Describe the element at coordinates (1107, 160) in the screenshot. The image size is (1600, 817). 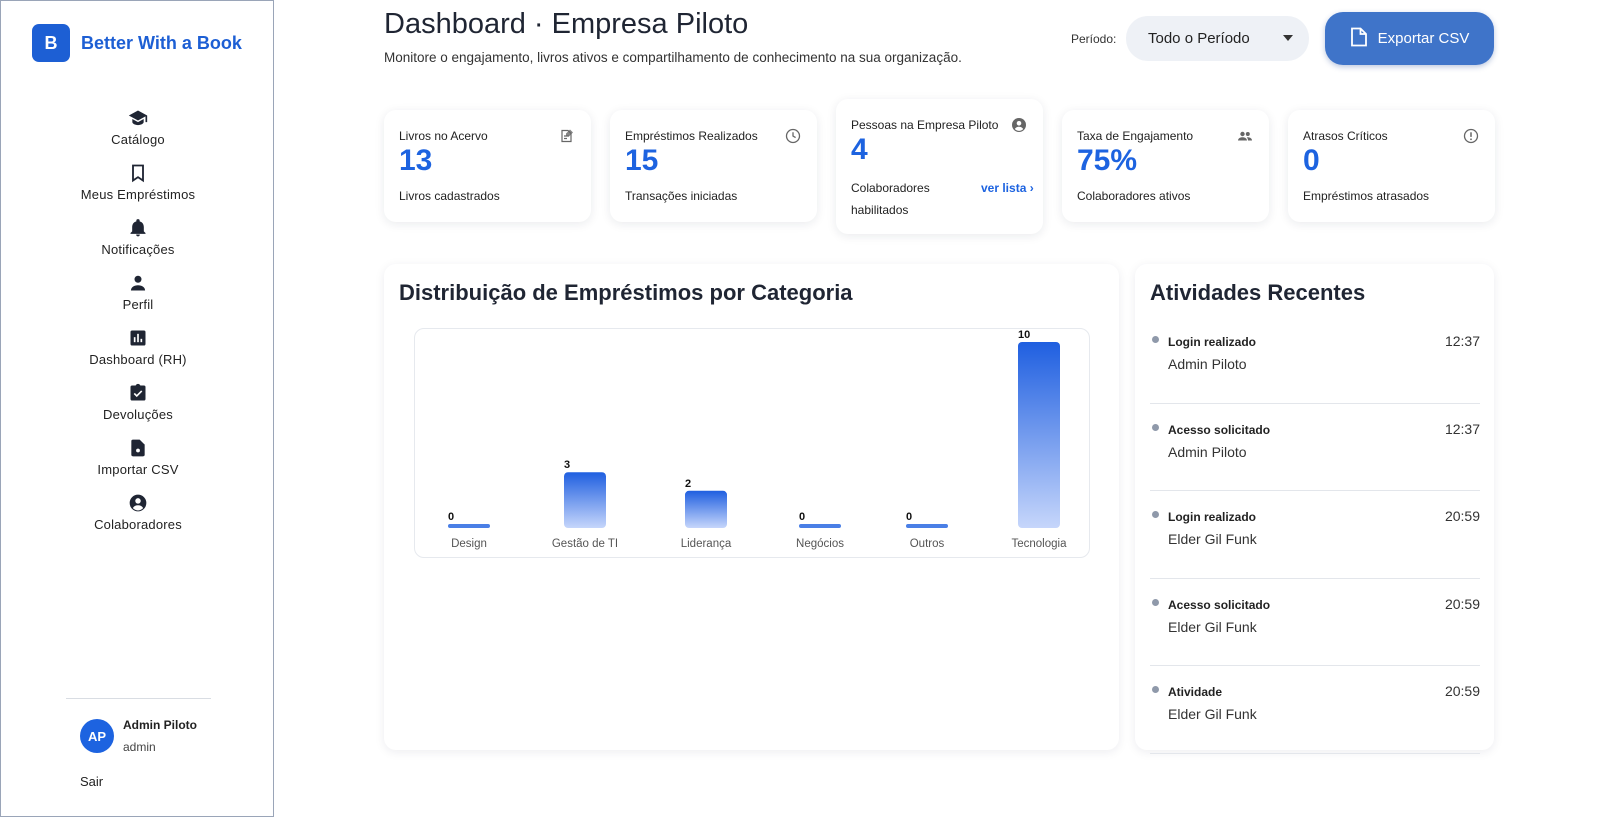
I see `stat-value: 75%` at that location.